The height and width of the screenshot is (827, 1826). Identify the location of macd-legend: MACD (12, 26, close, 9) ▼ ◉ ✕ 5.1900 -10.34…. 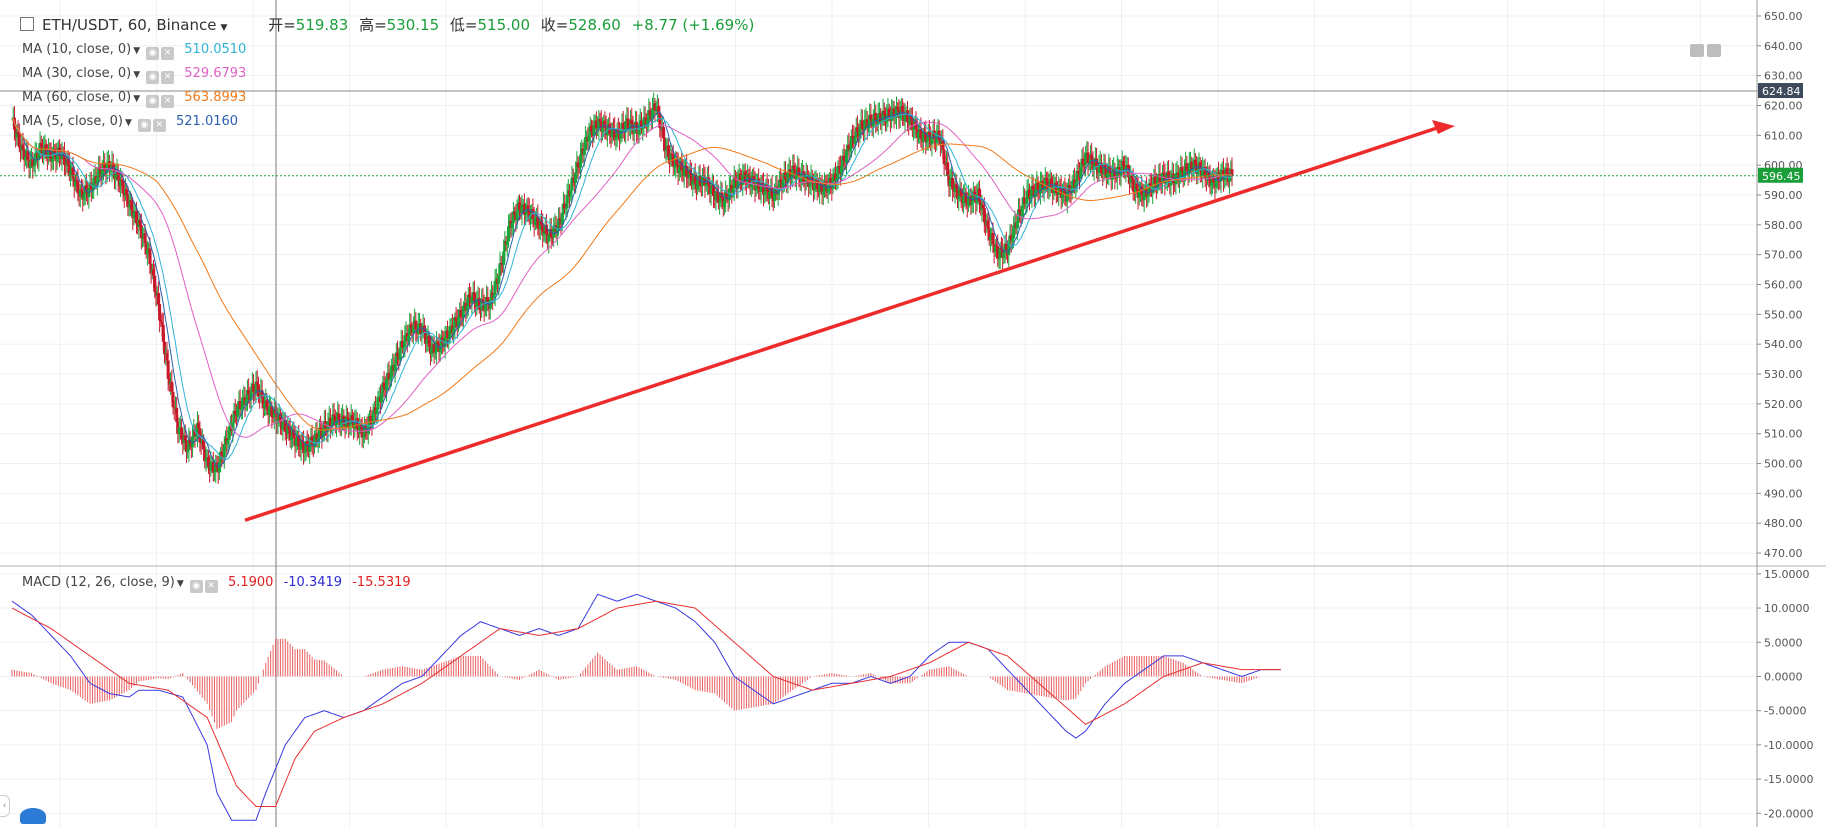
(216, 584).